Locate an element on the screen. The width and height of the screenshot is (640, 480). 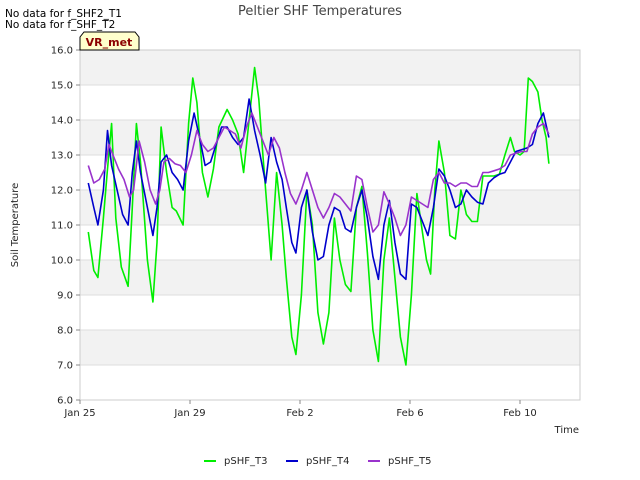
legend-label-pSHF_T4: pSHF_T4 is located at coordinates (327, 461).